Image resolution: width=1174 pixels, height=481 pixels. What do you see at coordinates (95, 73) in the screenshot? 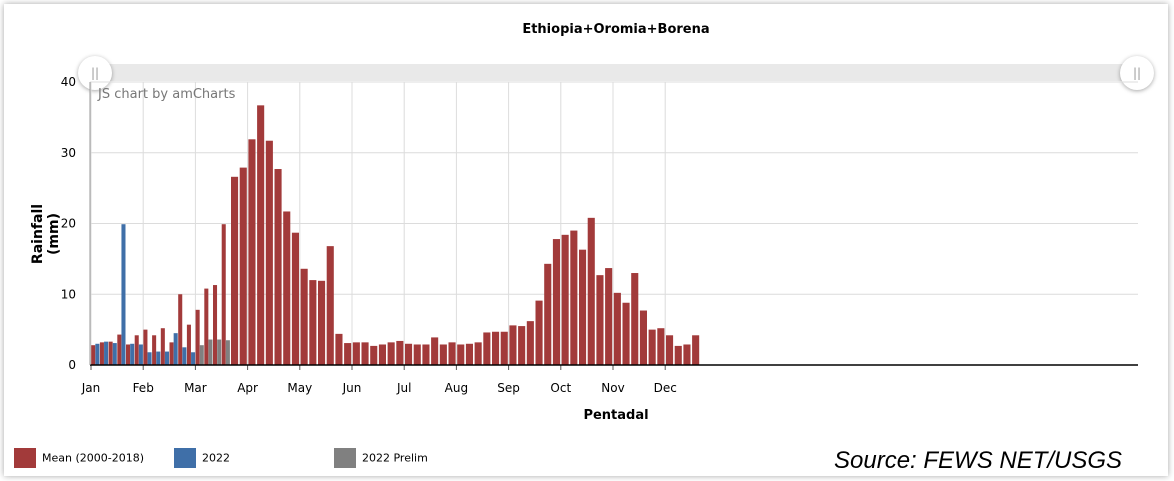
I see `scrollbar-left-grip: ||` at bounding box center [95, 73].